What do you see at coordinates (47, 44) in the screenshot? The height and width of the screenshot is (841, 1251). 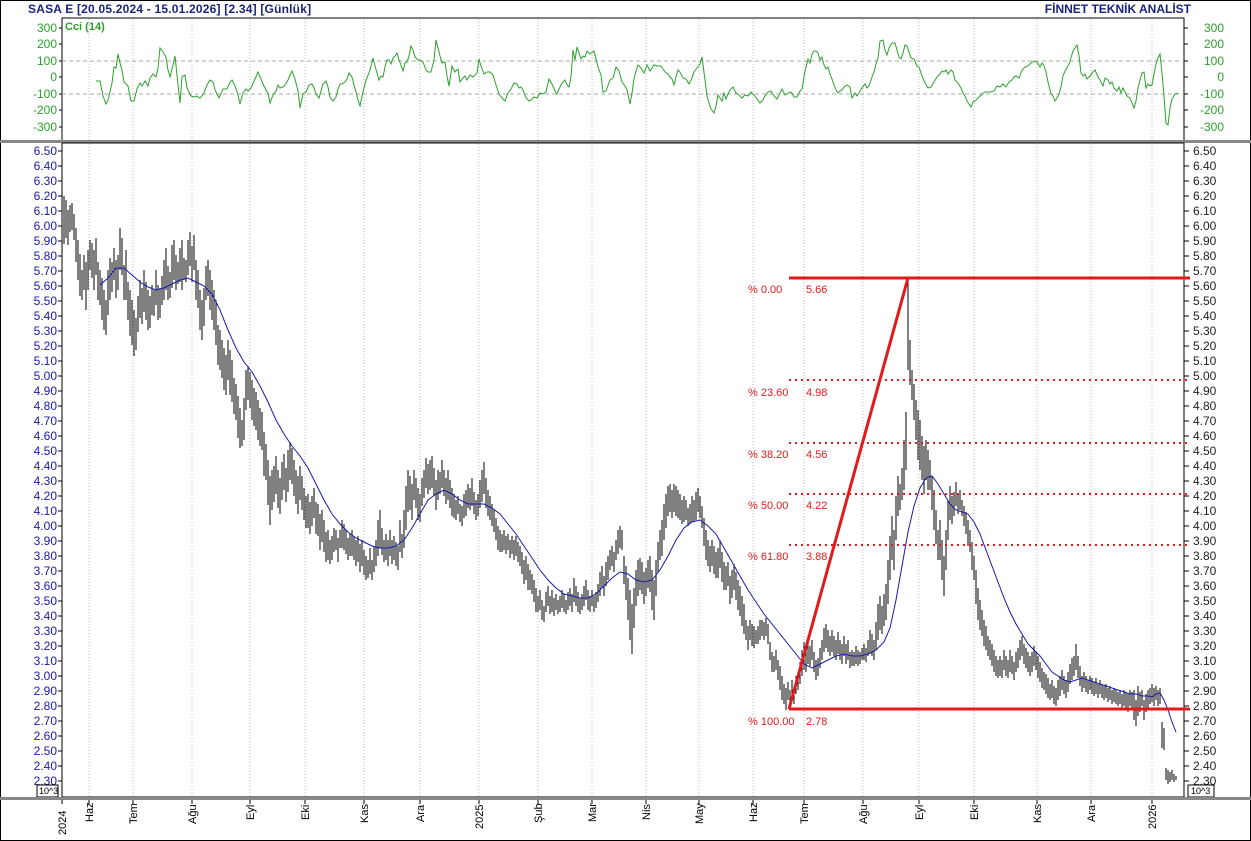 I see `svg-text: 200` at bounding box center [47, 44].